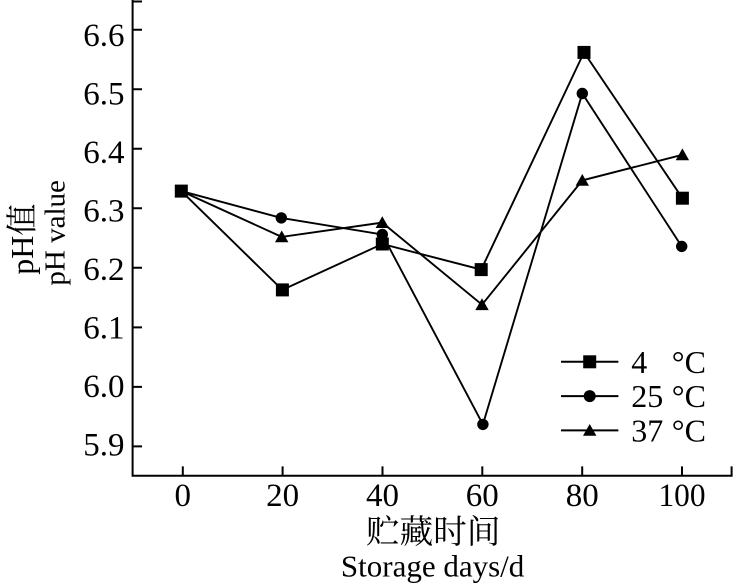 Image resolution: width=734 pixels, height=588 pixels. I want to click on svg-text: 6.2, so click(103, 270).